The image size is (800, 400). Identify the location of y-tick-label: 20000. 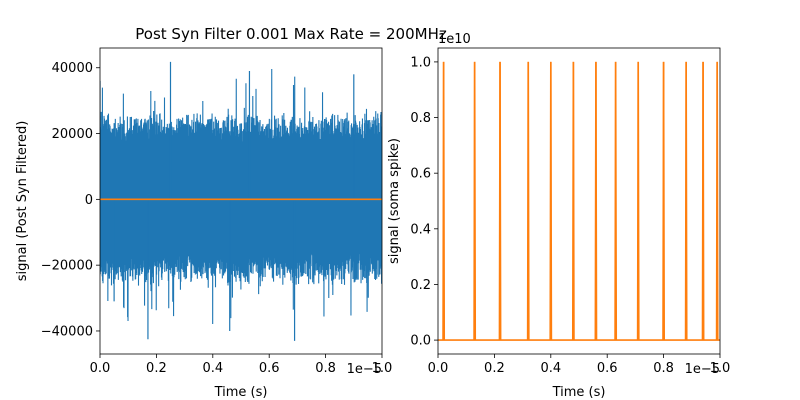
(72, 134).